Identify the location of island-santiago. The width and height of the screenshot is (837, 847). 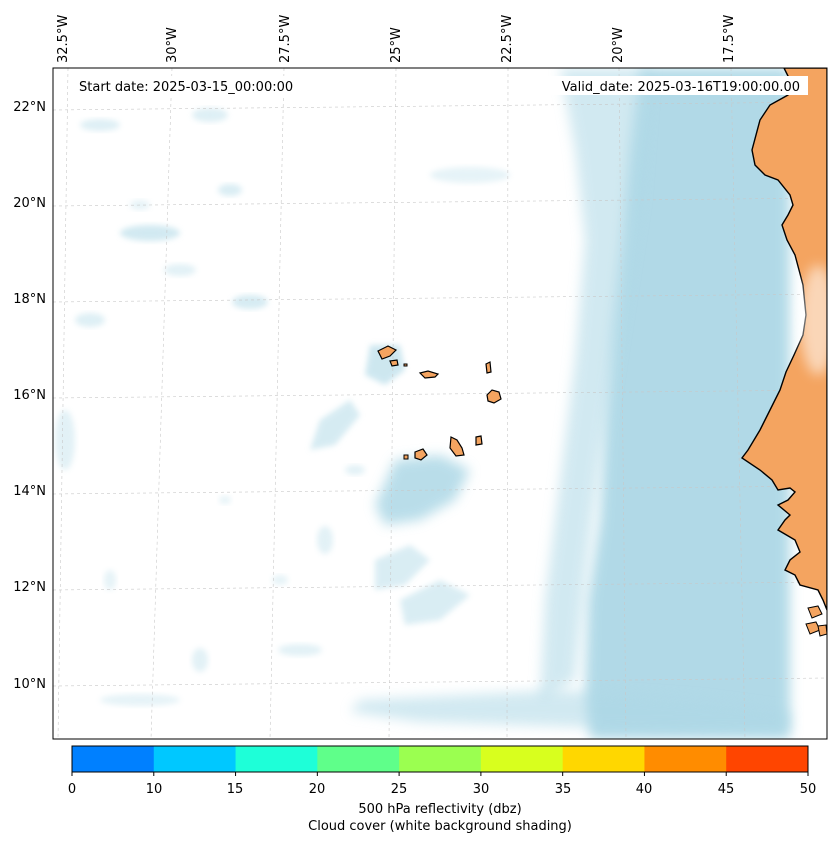
(457, 446).